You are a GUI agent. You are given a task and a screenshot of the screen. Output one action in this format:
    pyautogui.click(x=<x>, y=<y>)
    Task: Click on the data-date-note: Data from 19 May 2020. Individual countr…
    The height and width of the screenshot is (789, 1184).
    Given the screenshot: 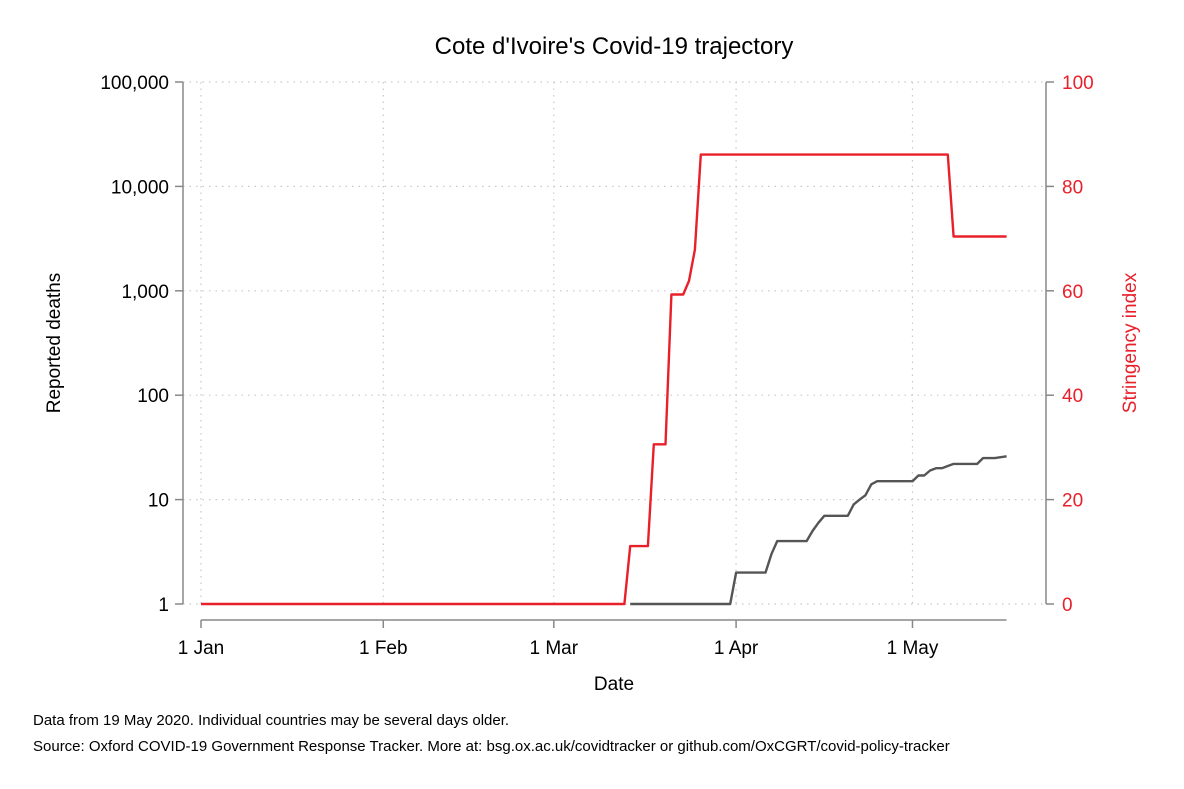 What is the action you would take?
    pyautogui.click(x=271, y=720)
    